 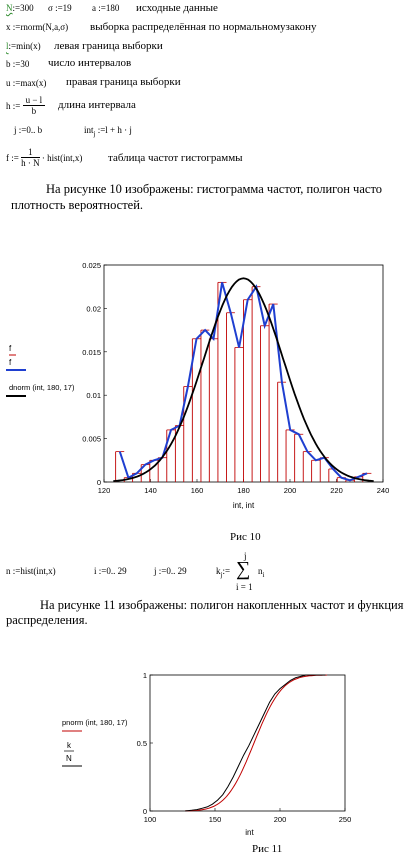 I want to click on legend-label-k: k, so click(x=69, y=745).